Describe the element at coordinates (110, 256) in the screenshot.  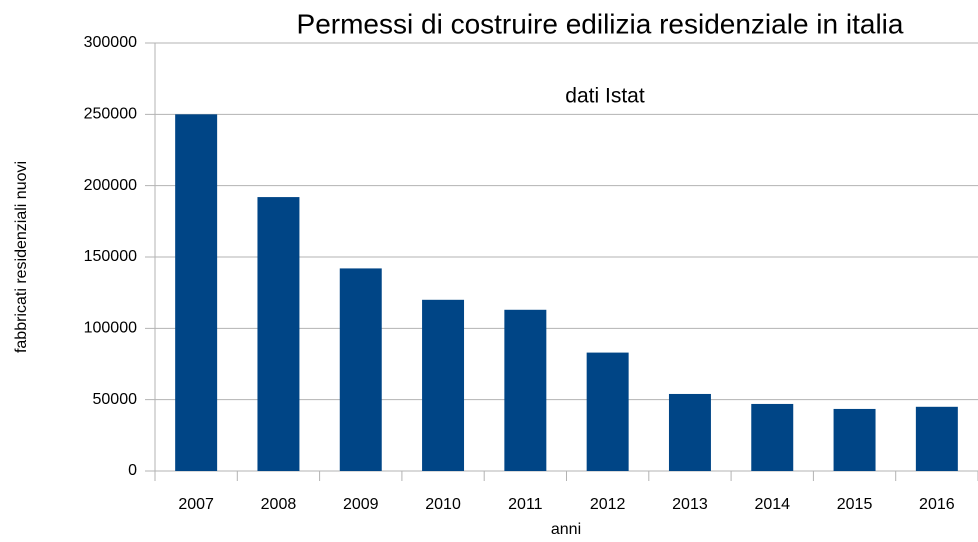
I see `y-tick-label: 150000` at that location.